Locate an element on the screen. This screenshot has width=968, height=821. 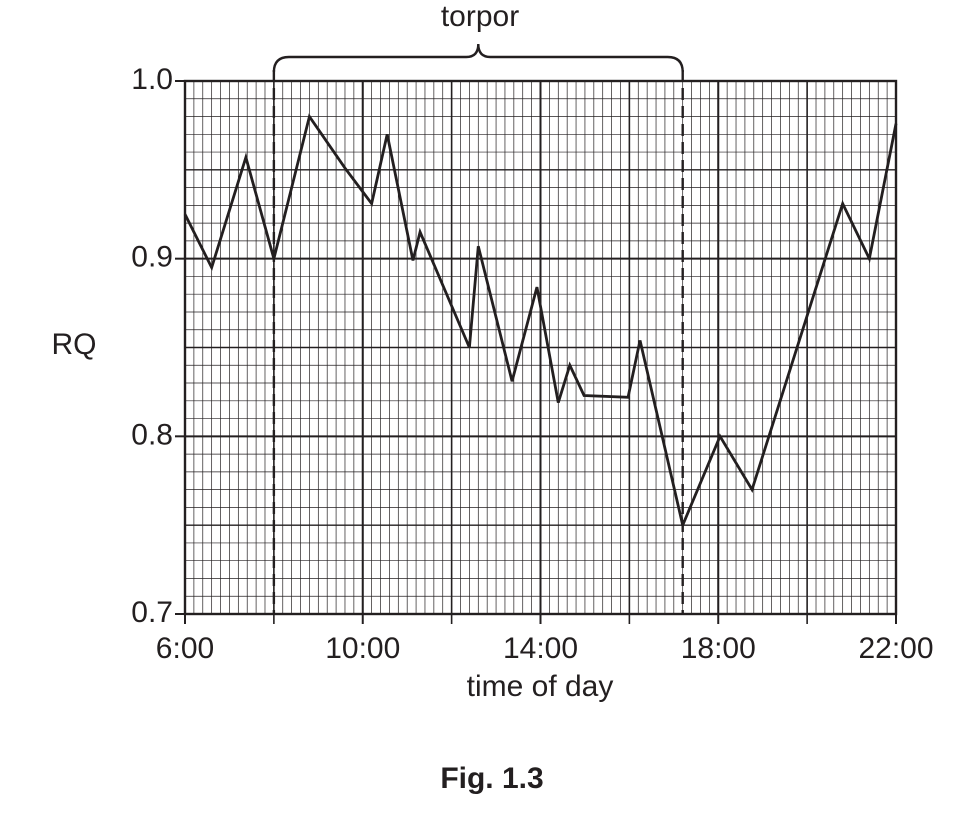
x-tick-label: 10:00 is located at coordinates (362, 648).